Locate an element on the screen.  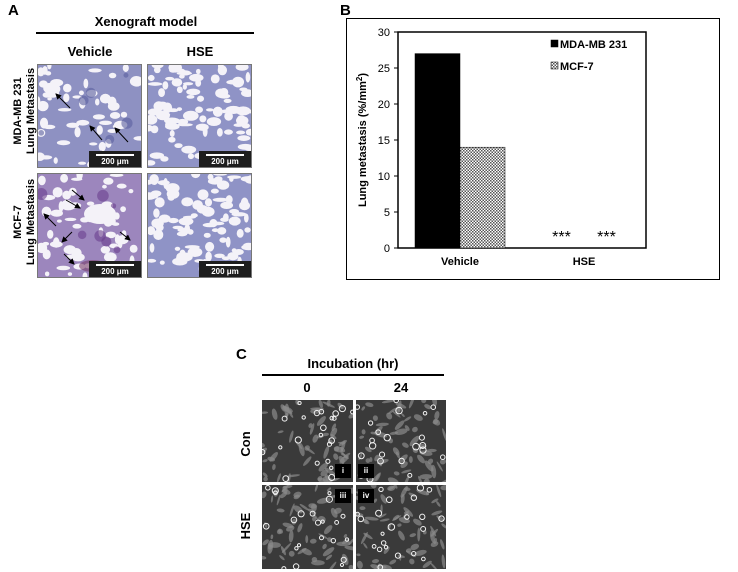
metastasis-arrows is located at coordinates (87, 179).